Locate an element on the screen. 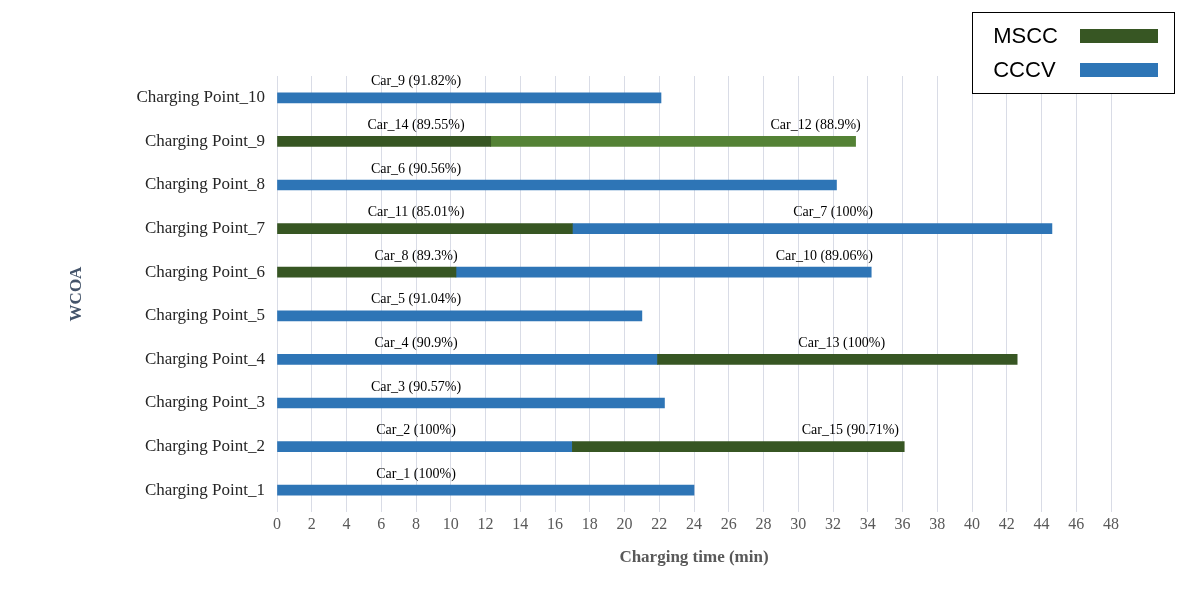  y-tick-label: Charging Point_5 is located at coordinates (204, 315).